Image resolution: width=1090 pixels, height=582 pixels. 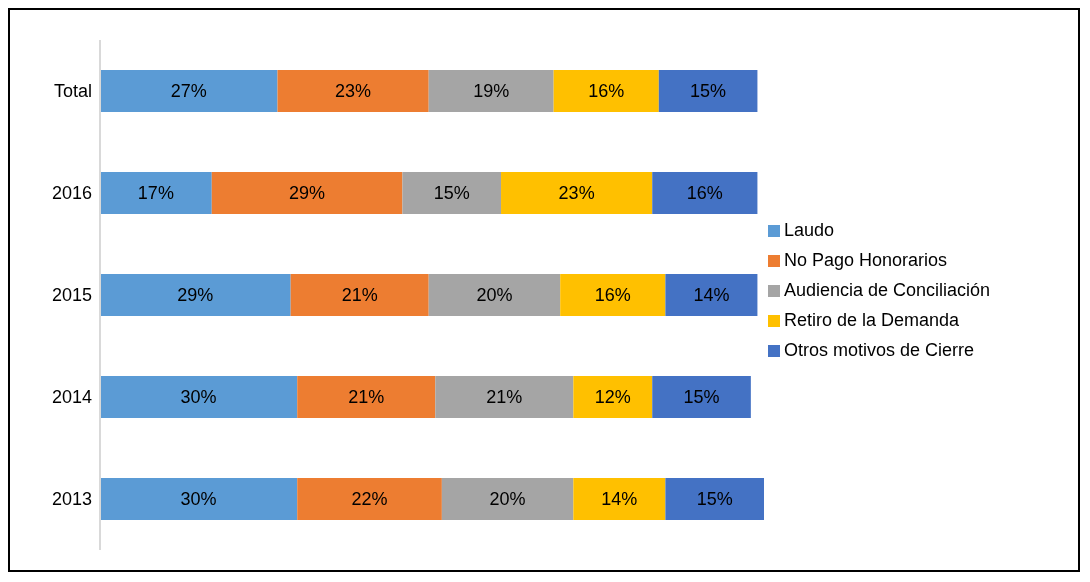 I want to click on data-label: 22%, so click(x=369, y=499).